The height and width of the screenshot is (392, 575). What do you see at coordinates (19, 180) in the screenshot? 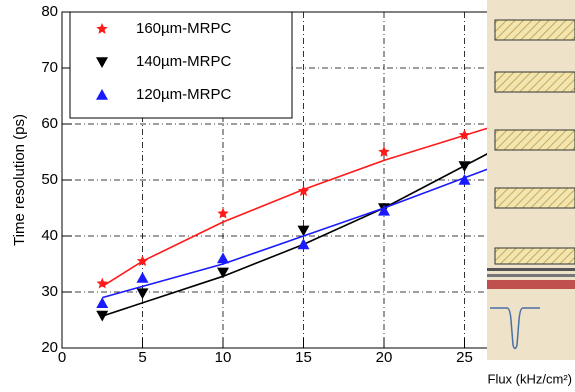
I see `y-axis-label: Time resolution (ps)` at bounding box center [19, 180].